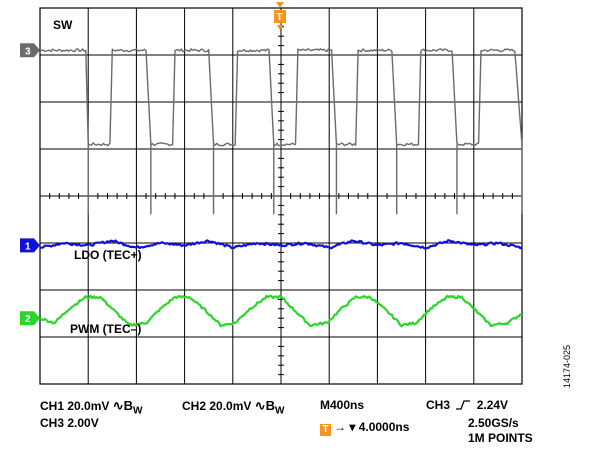 This screenshot has height=459, width=592. What do you see at coordinates (500, 438) in the screenshot?
I see `record-length-readout: 1M POINTS` at bounding box center [500, 438].